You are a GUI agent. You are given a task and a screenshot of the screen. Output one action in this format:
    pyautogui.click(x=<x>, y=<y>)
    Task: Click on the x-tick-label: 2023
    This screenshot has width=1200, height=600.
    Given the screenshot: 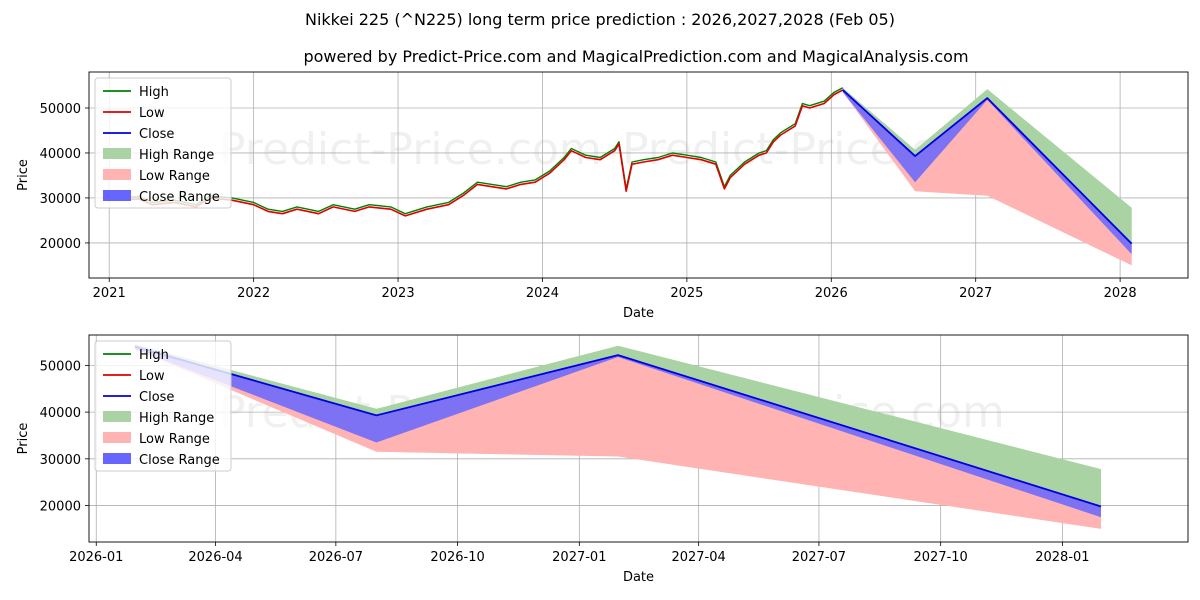 What is the action you would take?
    pyautogui.click(x=398, y=293)
    